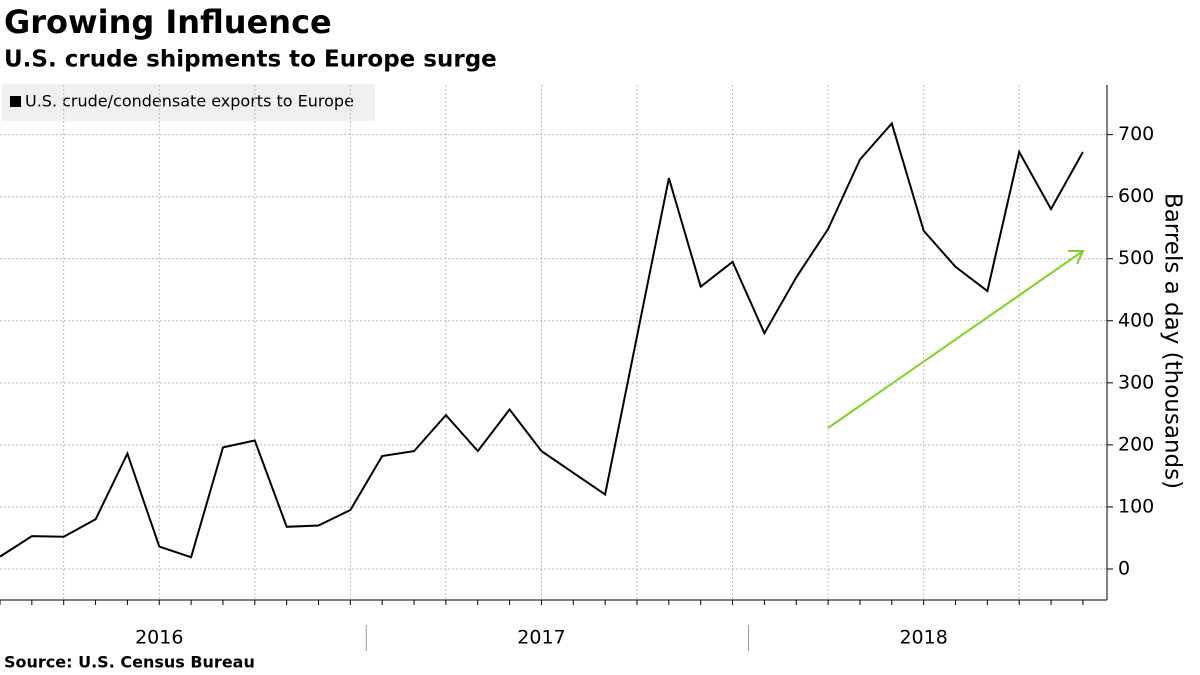 Image resolution: width=1200 pixels, height=675 pixels. I want to click on y-tick-label: 200, so click(1136, 444).